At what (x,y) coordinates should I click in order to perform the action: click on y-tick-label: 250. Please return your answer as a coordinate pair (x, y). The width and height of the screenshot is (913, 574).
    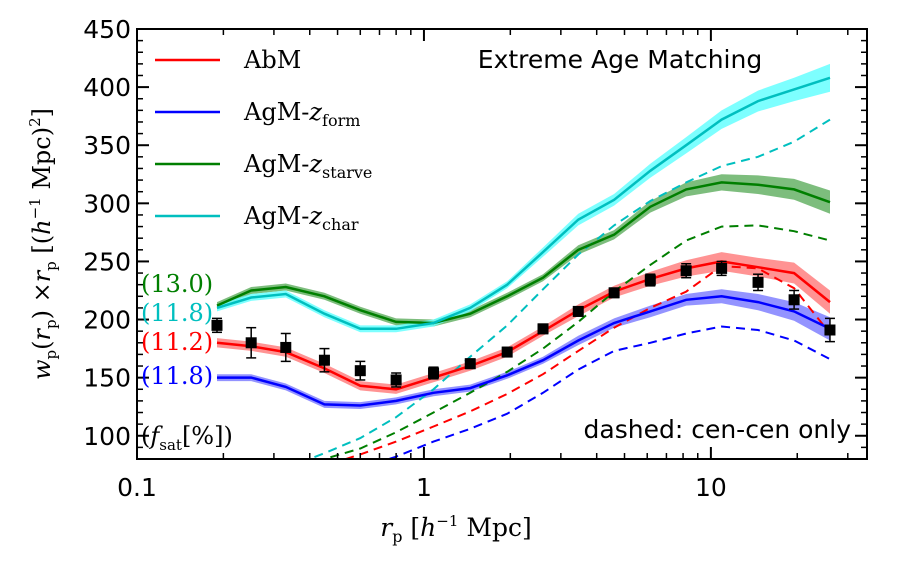
    Looking at the image, I should click on (107, 261).